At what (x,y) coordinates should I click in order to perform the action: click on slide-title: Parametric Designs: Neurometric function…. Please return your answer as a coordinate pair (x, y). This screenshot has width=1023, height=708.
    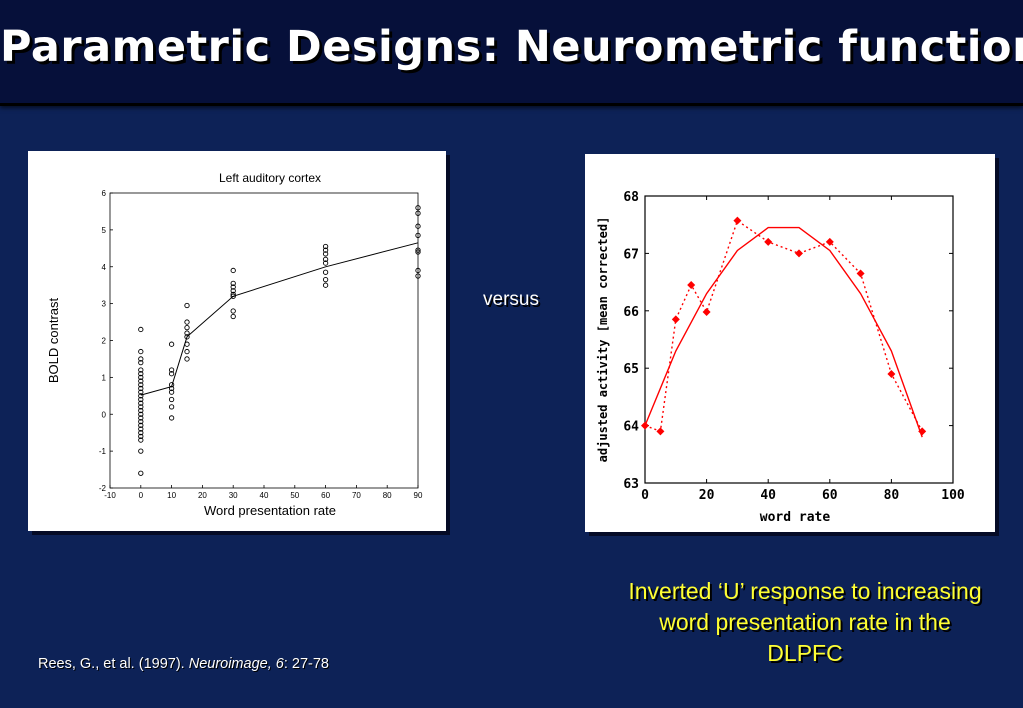
    Looking at the image, I should click on (511, 47).